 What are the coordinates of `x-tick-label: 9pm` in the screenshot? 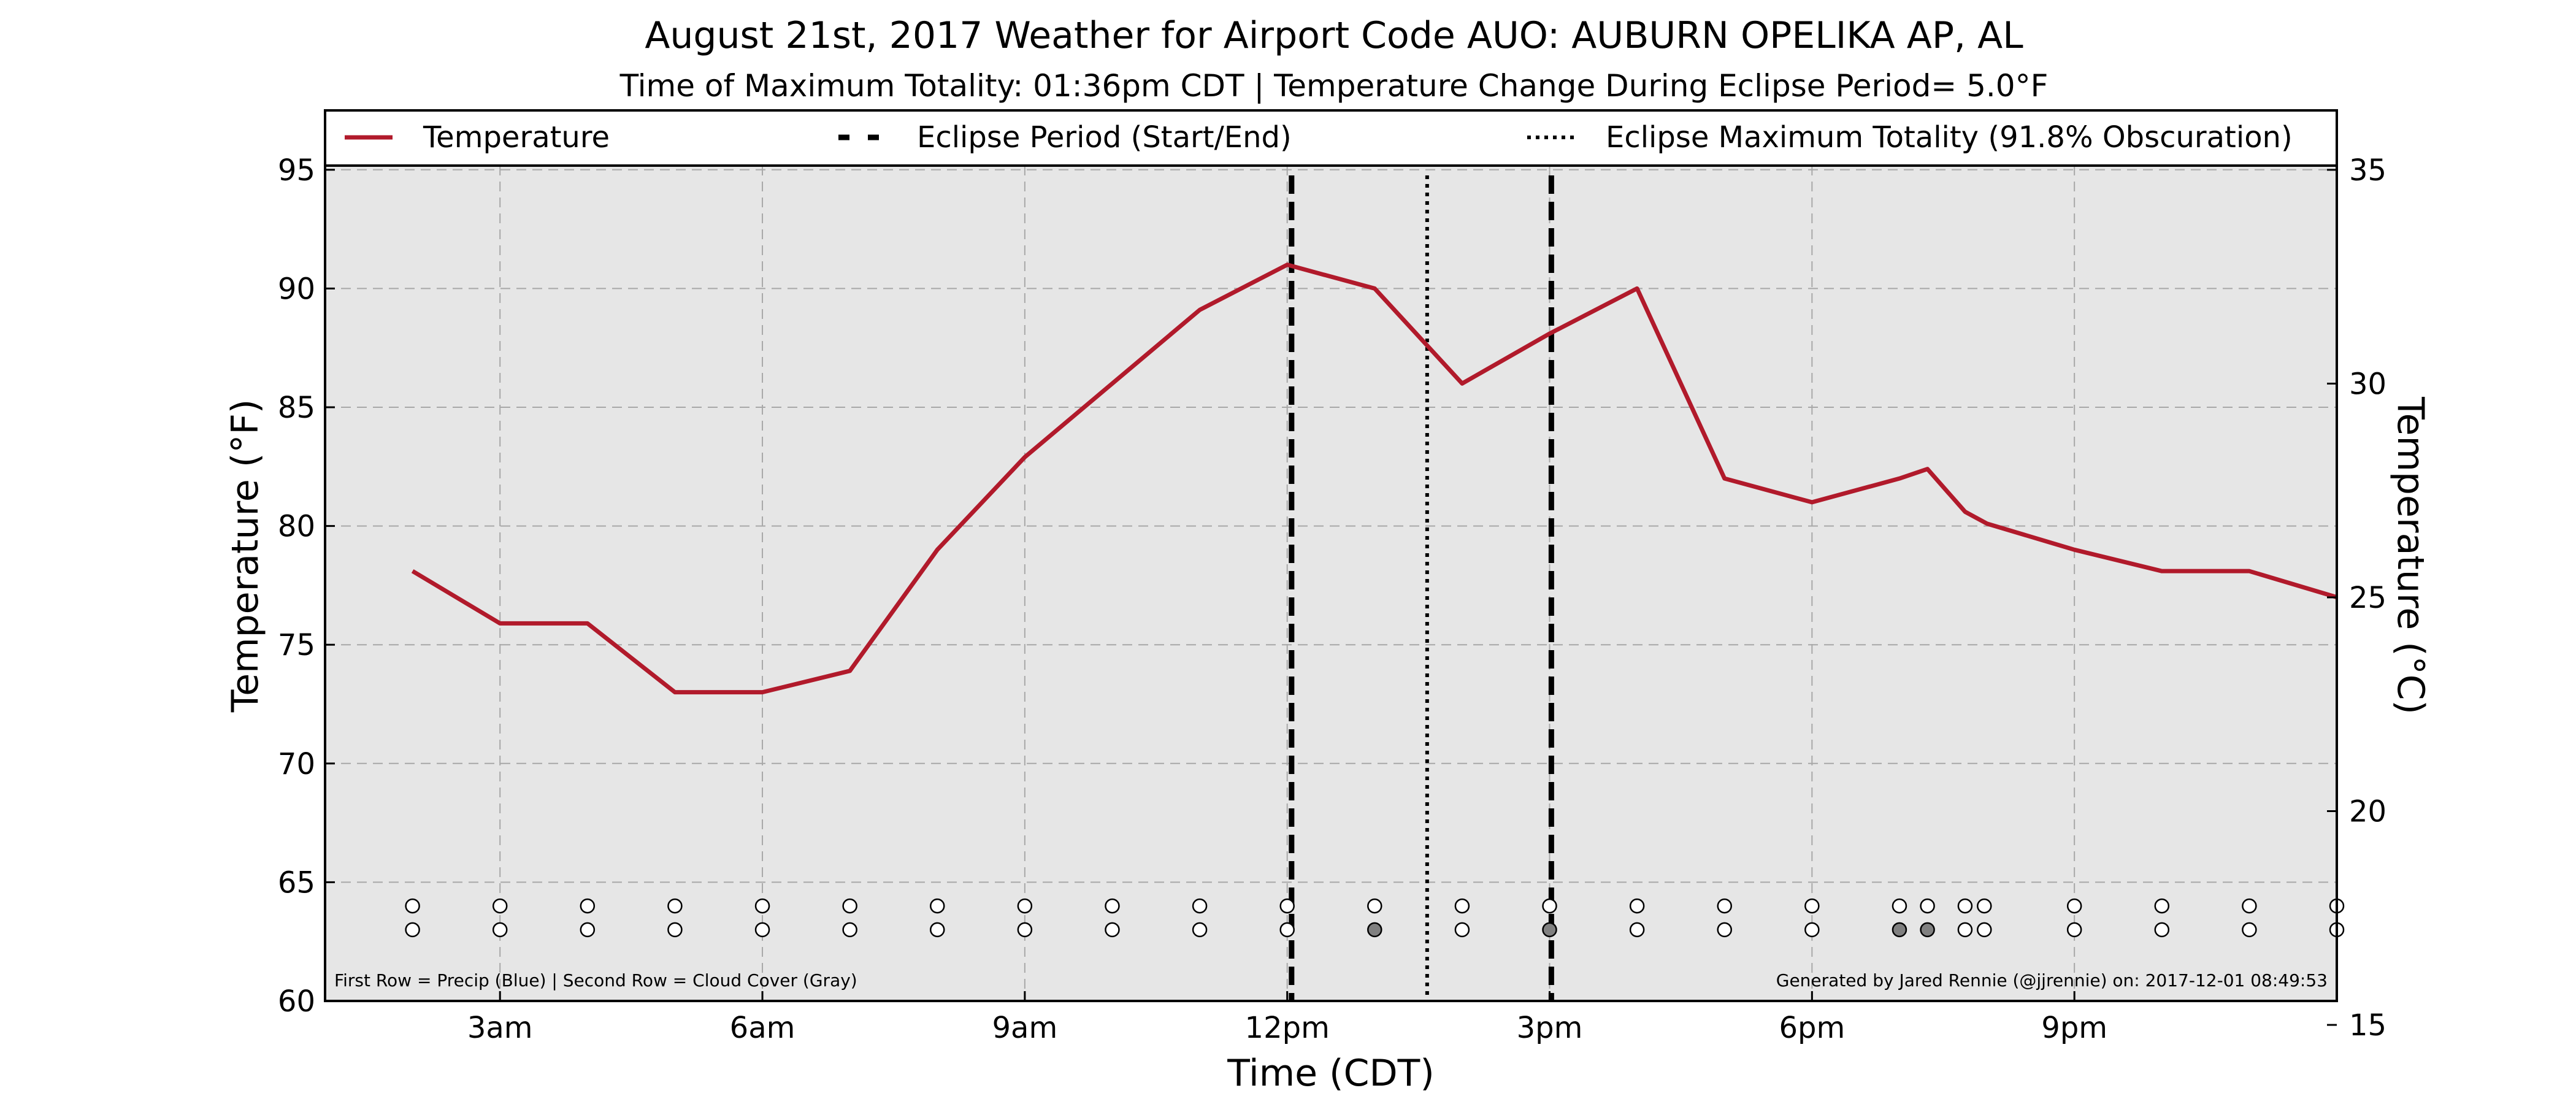 It's located at (2074, 1028).